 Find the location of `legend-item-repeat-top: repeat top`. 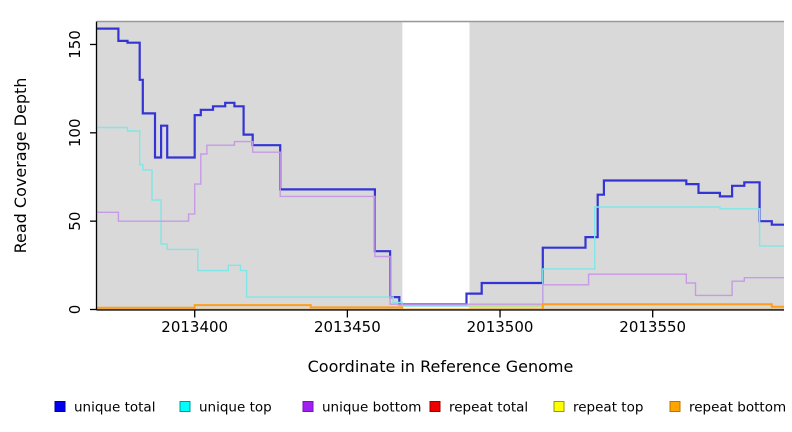

legend-item-repeat-top: repeat top is located at coordinates (598, 408).